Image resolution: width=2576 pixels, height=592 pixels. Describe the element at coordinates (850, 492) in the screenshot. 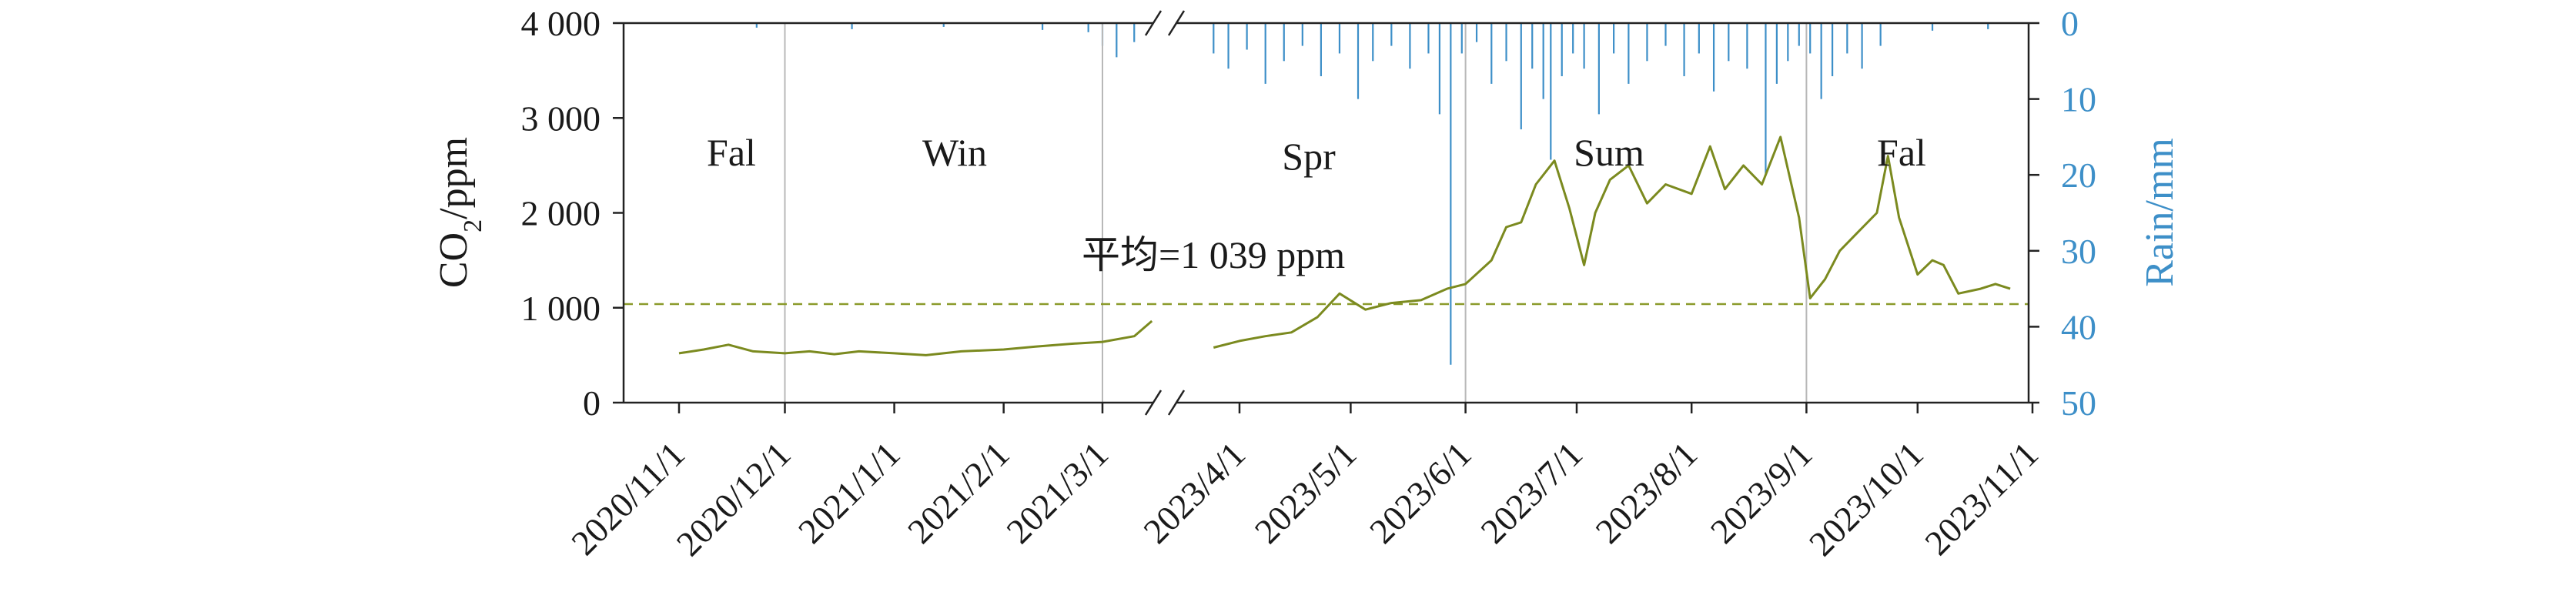

I see `x-tick-label: 2021/1/1` at that location.